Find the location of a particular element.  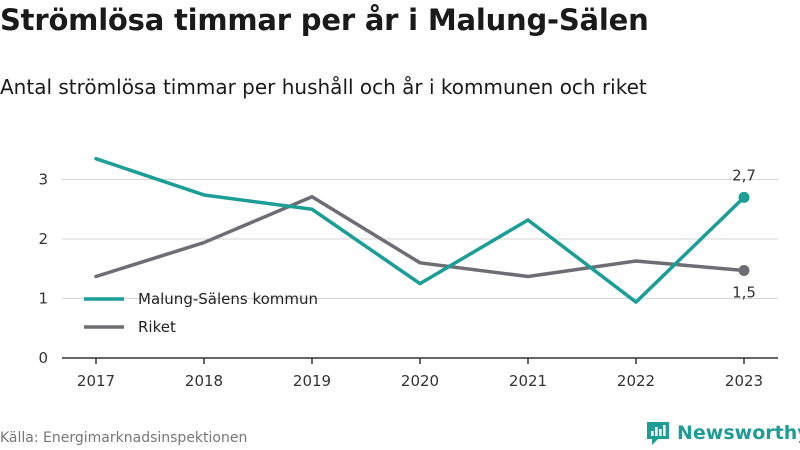

brand-name: Newsworthy is located at coordinates (738, 433).